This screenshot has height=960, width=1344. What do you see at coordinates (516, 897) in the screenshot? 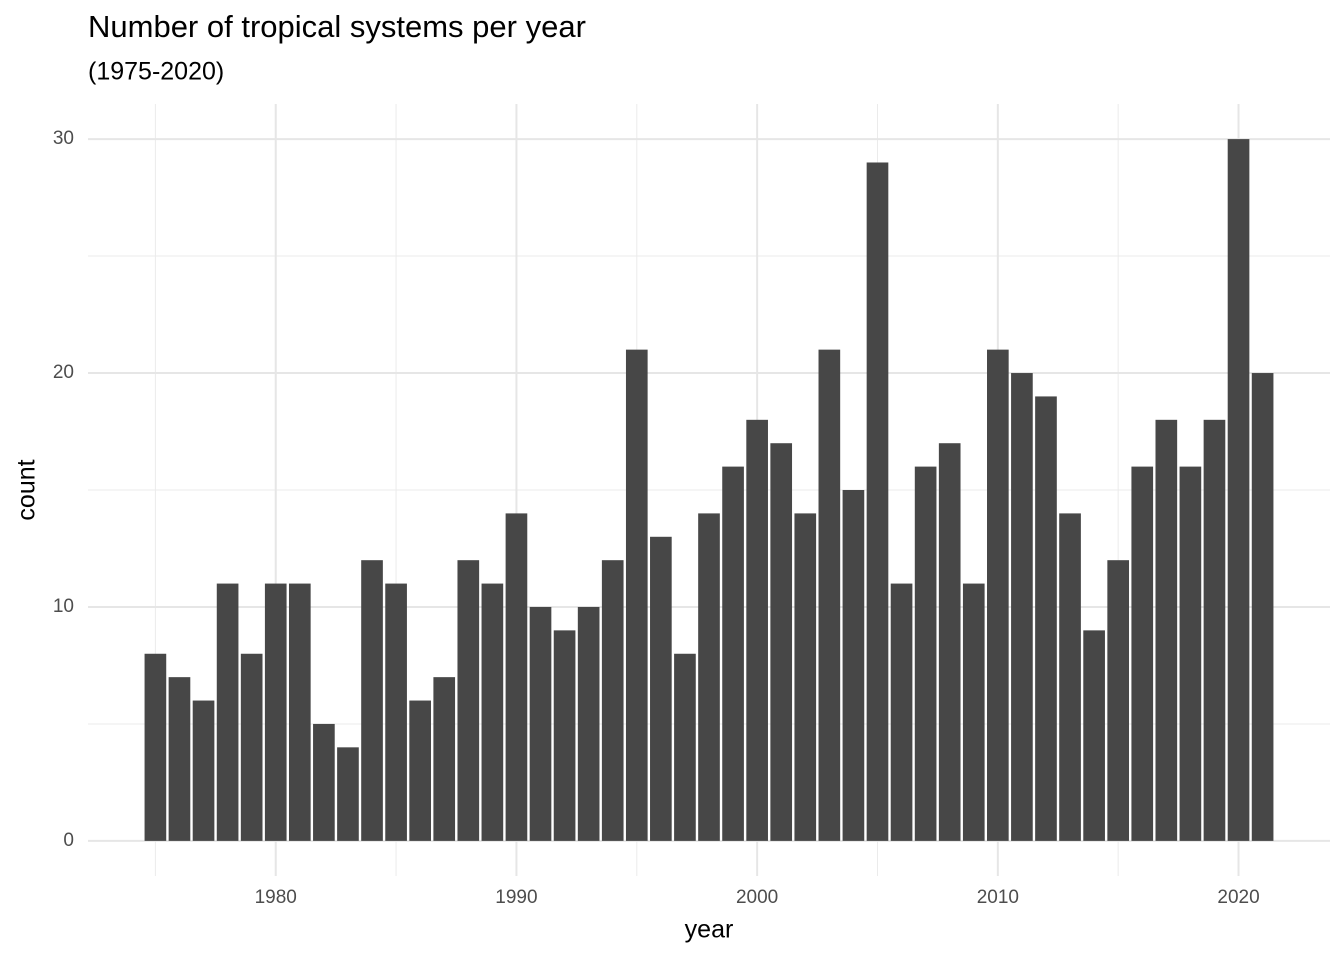
I see `x-tick-label: 1990` at bounding box center [516, 897].